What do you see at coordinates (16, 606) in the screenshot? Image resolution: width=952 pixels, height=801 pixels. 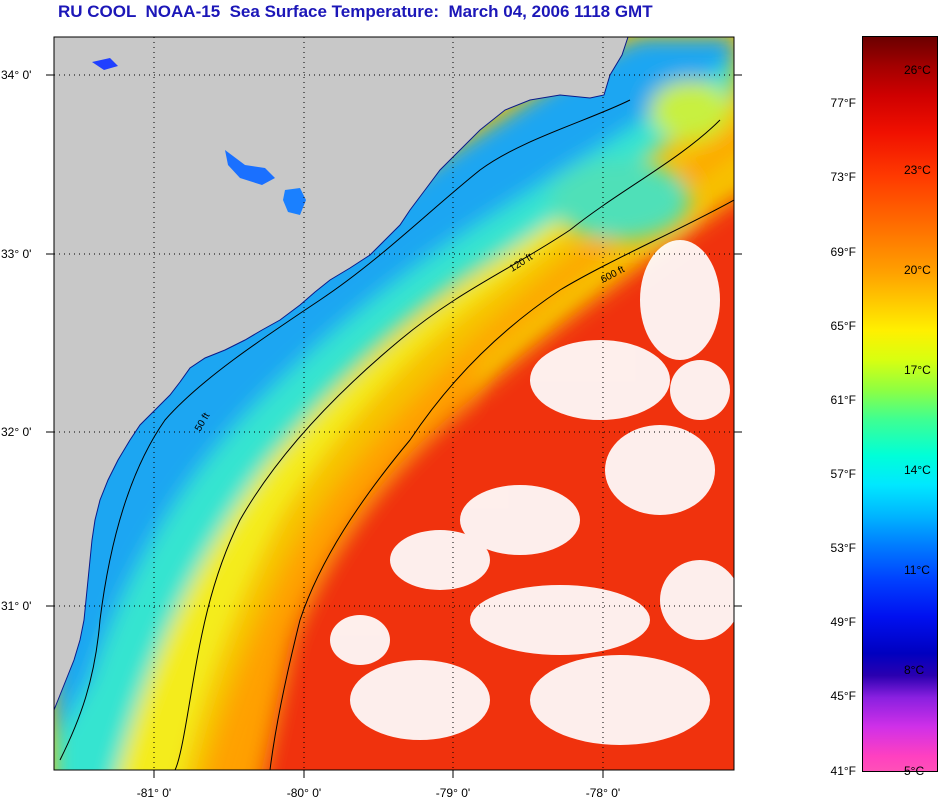 I see `lat-label-31: 31° 0'` at bounding box center [16, 606].